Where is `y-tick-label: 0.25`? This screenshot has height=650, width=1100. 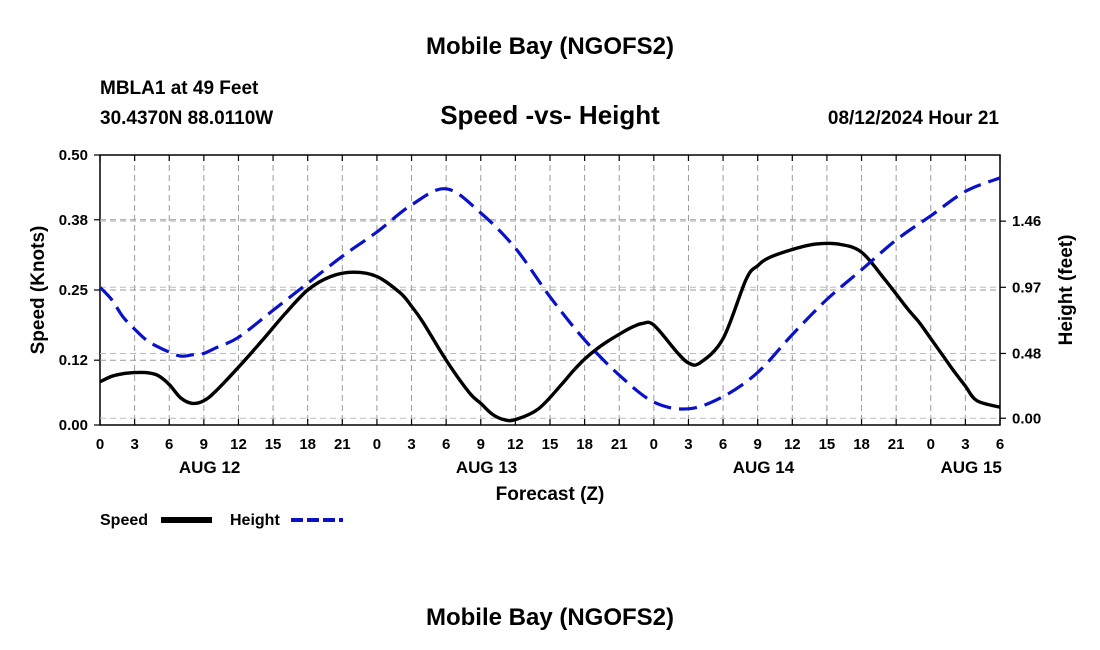 y-tick-label: 0.25 is located at coordinates (73, 290).